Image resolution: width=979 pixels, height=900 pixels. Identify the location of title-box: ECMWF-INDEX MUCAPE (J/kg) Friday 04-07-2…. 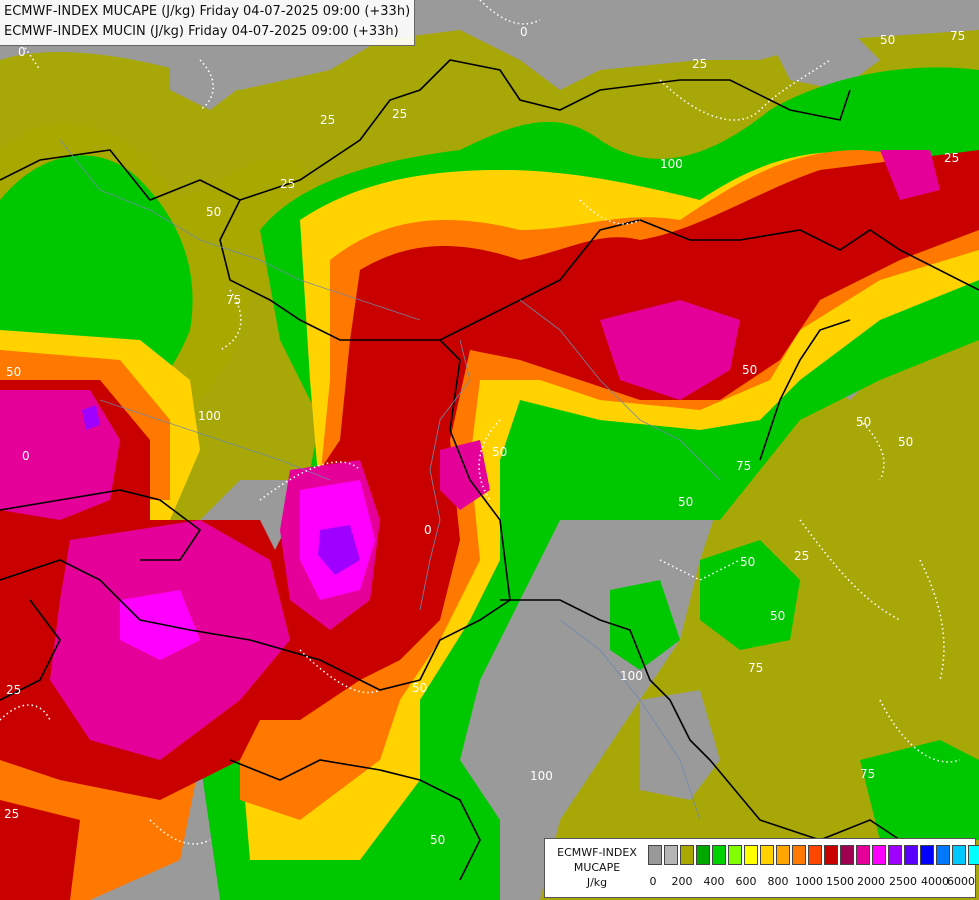
(208, 23).